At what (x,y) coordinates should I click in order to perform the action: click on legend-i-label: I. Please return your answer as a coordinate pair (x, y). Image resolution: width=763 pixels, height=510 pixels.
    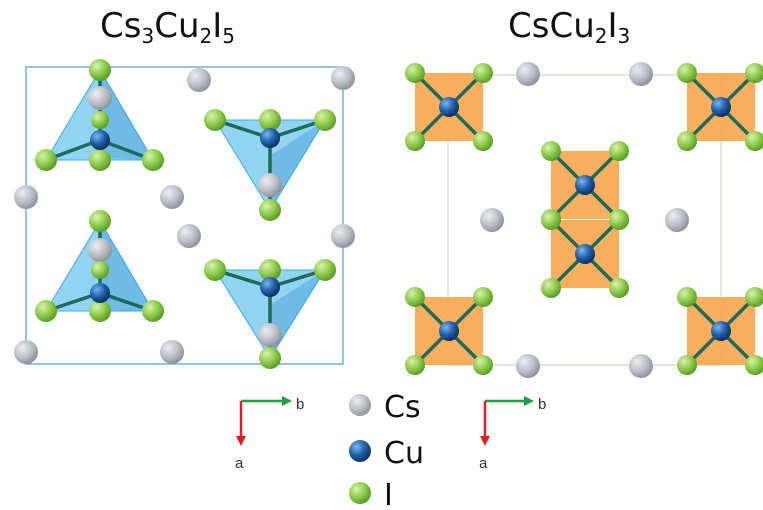
    Looking at the image, I should click on (388, 494).